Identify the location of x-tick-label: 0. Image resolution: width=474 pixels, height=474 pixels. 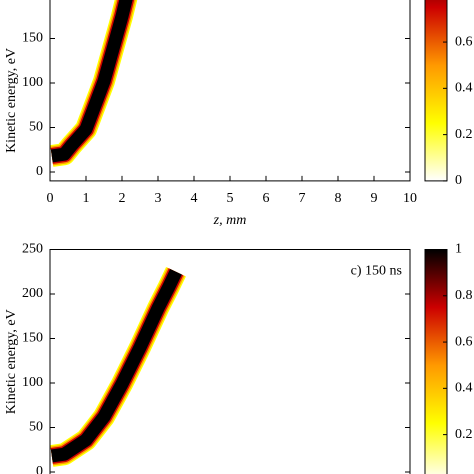
(50, 198).